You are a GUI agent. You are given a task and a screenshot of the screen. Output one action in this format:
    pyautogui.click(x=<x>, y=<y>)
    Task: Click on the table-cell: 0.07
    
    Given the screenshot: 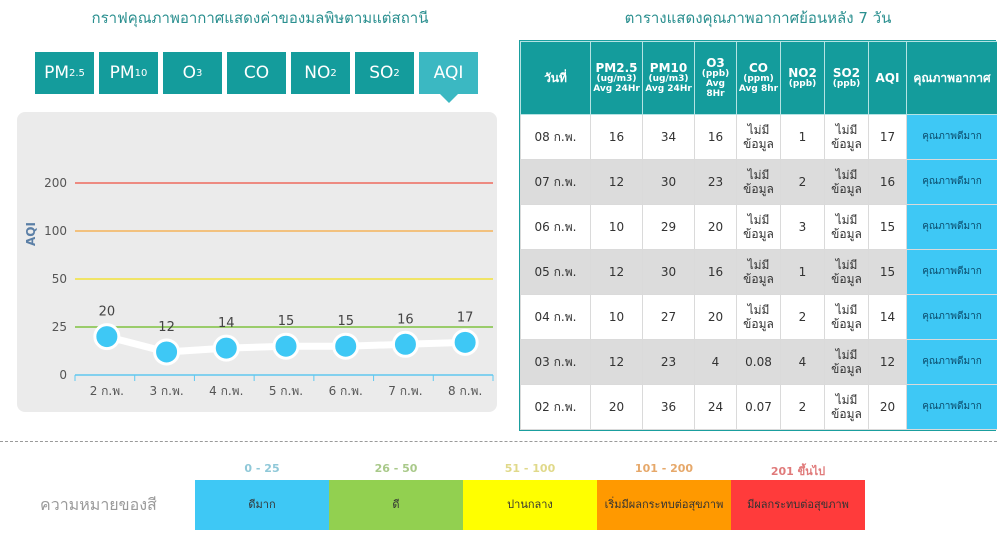 What is the action you would take?
    pyautogui.click(x=758, y=407)
    